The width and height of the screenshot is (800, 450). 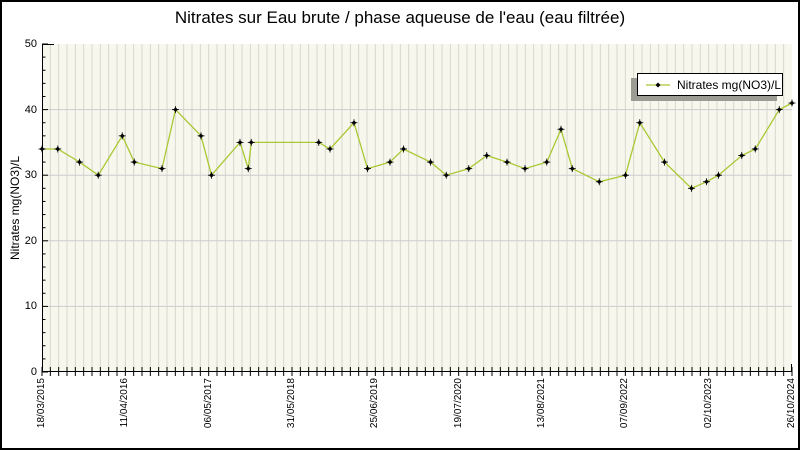 What do you see at coordinates (541, 403) in the screenshot?
I see `x-tick-label: 13/08/2021` at bounding box center [541, 403].